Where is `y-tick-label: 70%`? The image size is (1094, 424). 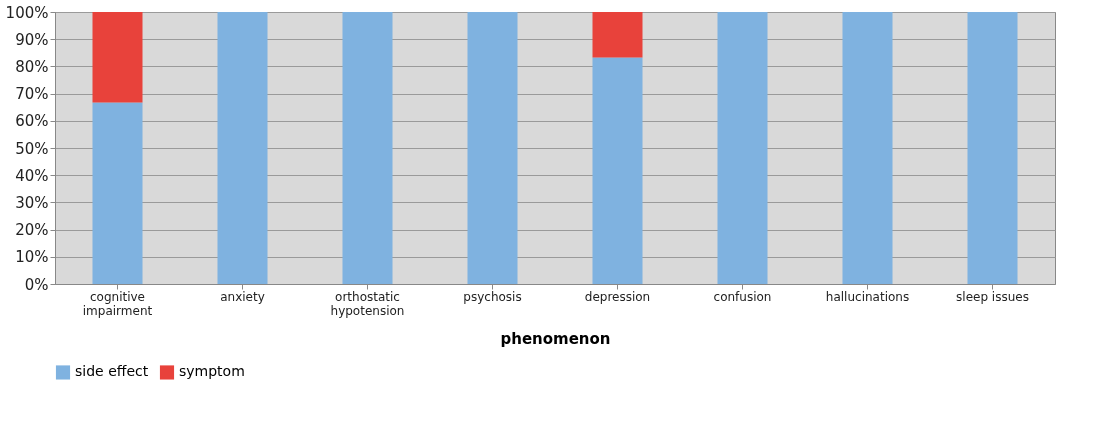 y-tick-label: 70% is located at coordinates (32, 94).